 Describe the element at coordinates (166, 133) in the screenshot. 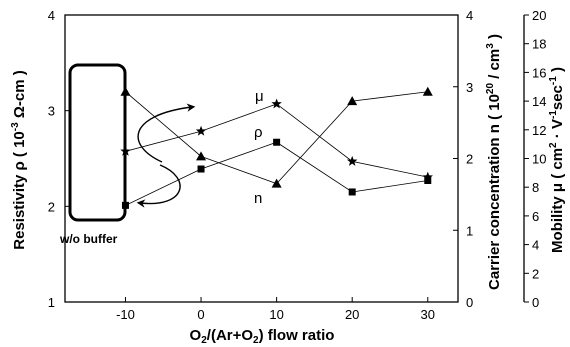

I see `arrow-to-mobility-axis` at that location.